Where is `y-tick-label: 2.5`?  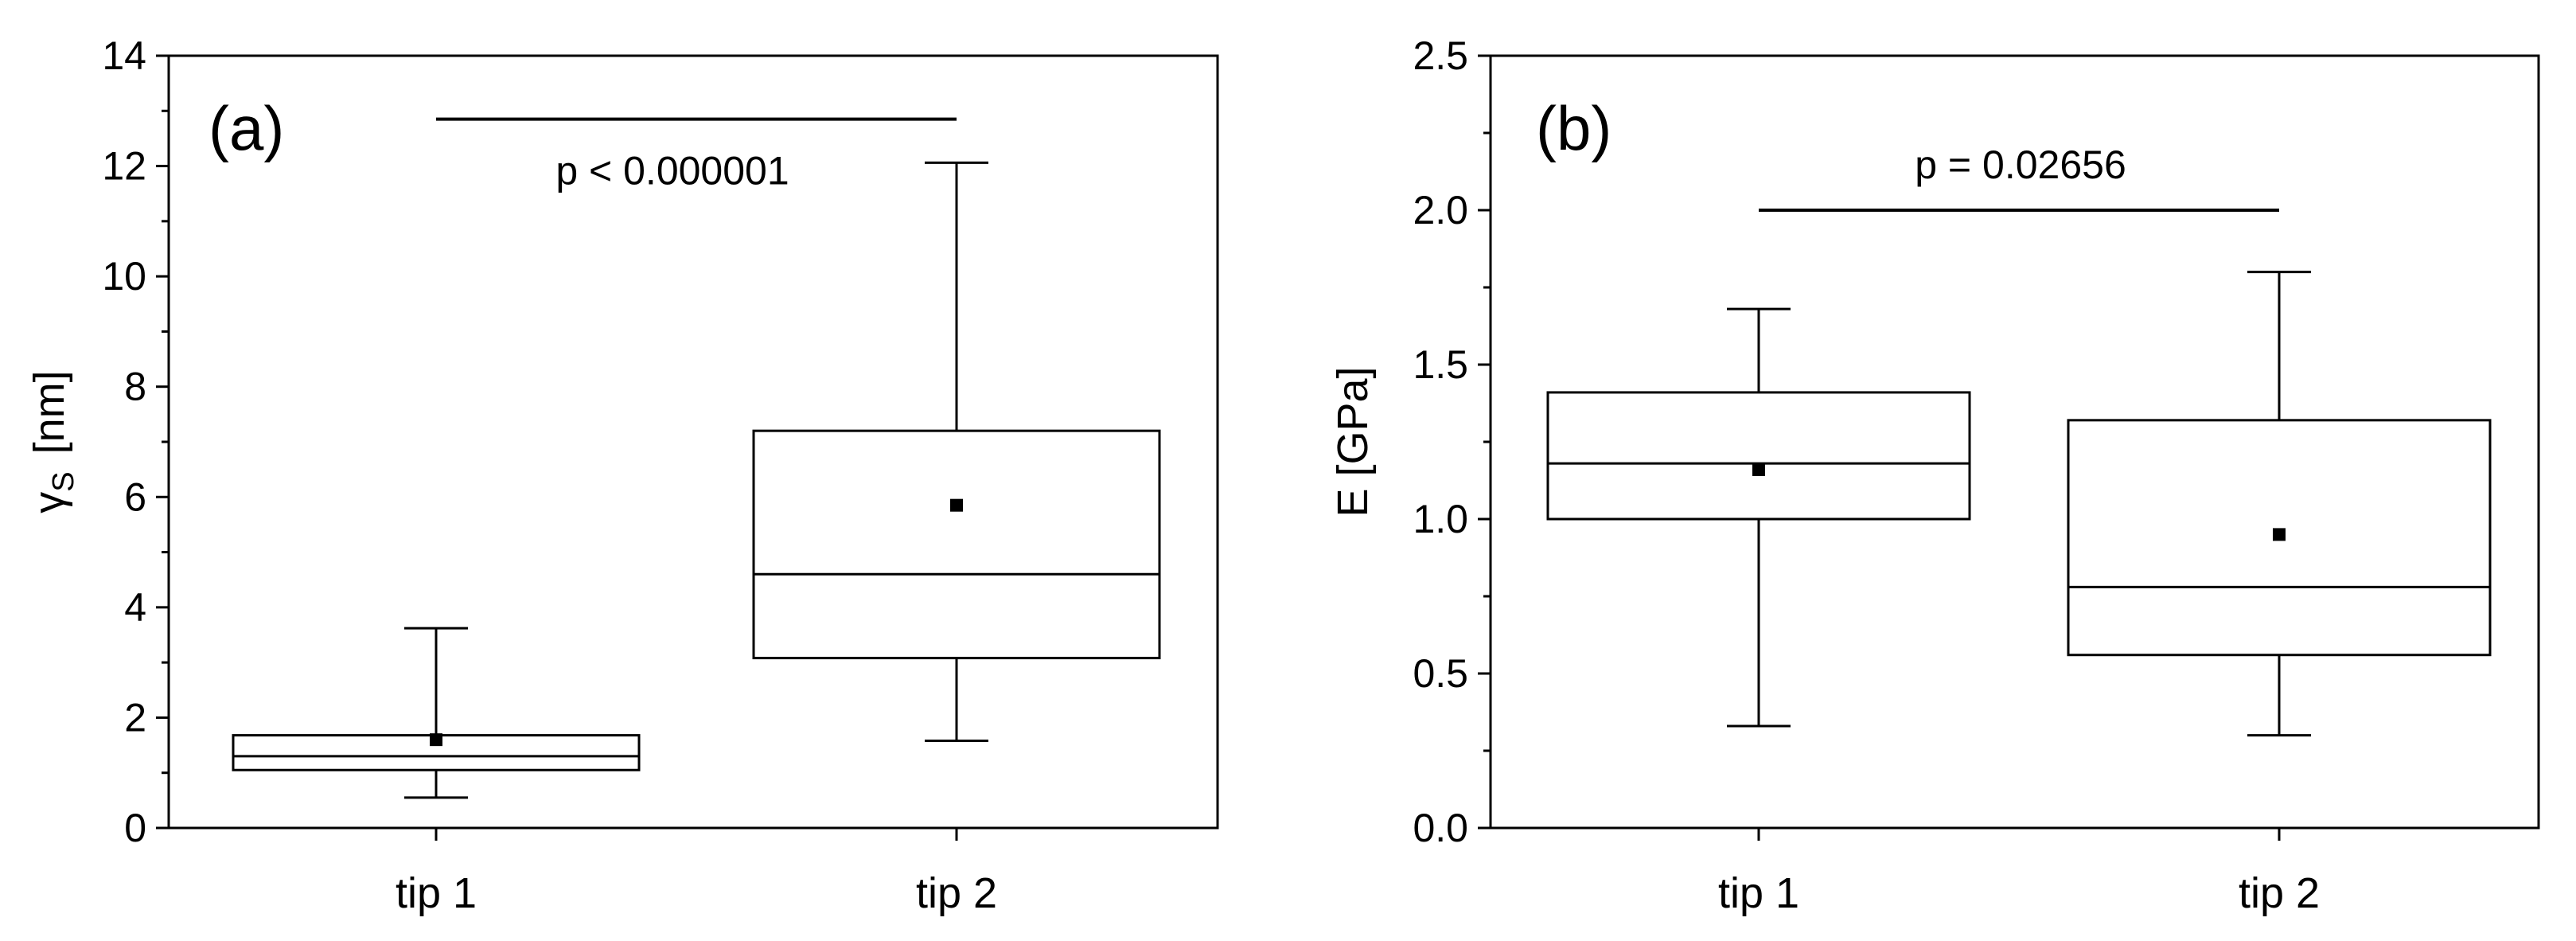
y-tick-label: 2.5 is located at coordinates (1440, 55).